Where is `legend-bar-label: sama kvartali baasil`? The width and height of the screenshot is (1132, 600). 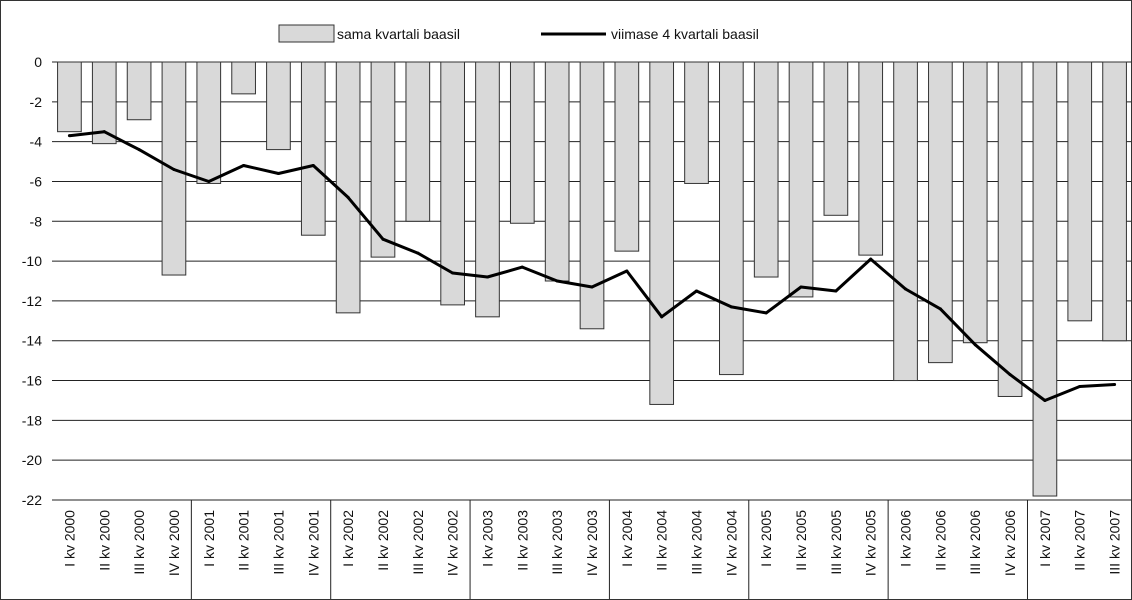
legend-bar-label: sama kvartali baasil is located at coordinates (398, 34).